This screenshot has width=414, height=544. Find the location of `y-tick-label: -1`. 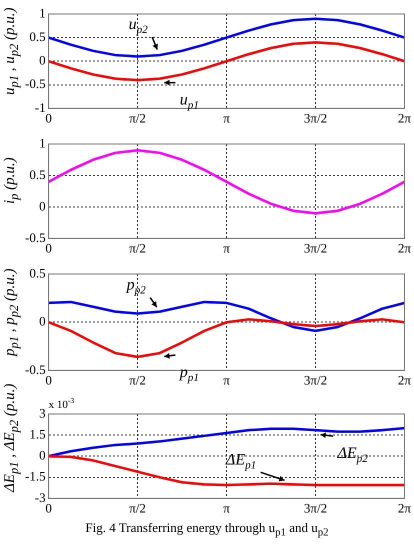

y-tick-label: -1 is located at coordinates (40, 107).